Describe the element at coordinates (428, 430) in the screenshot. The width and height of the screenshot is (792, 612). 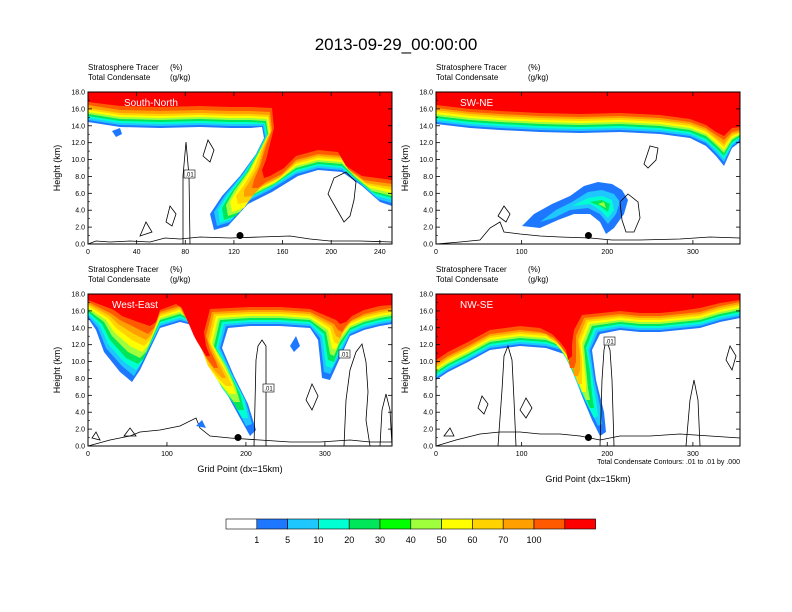
I see `panel-4-ytick-label: 2.0` at that location.